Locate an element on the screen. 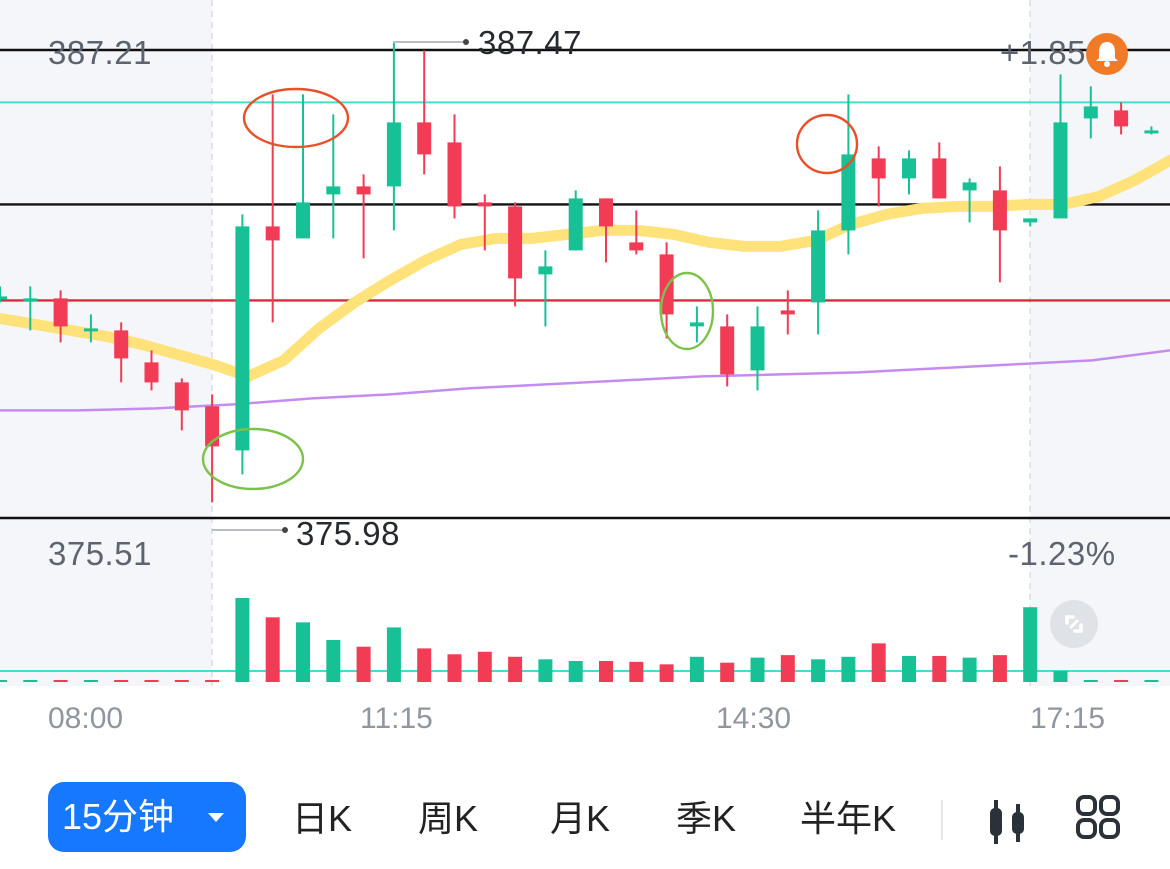 The image size is (1170, 869). tab-quarterly-k: 季K is located at coordinates (706, 818).